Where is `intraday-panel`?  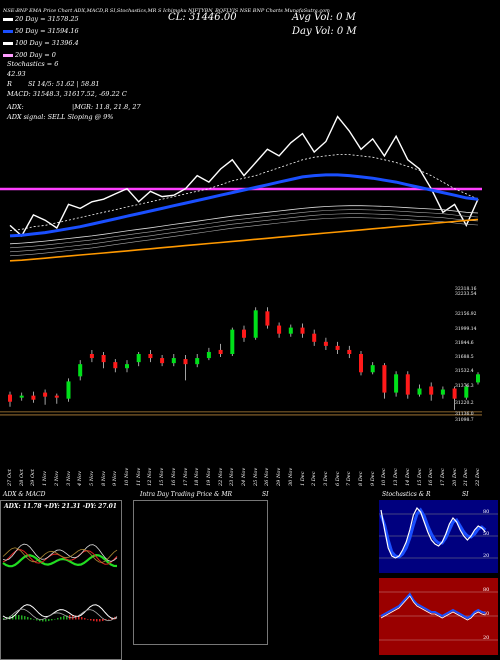 intraday-panel is located at coordinates (200, 572).